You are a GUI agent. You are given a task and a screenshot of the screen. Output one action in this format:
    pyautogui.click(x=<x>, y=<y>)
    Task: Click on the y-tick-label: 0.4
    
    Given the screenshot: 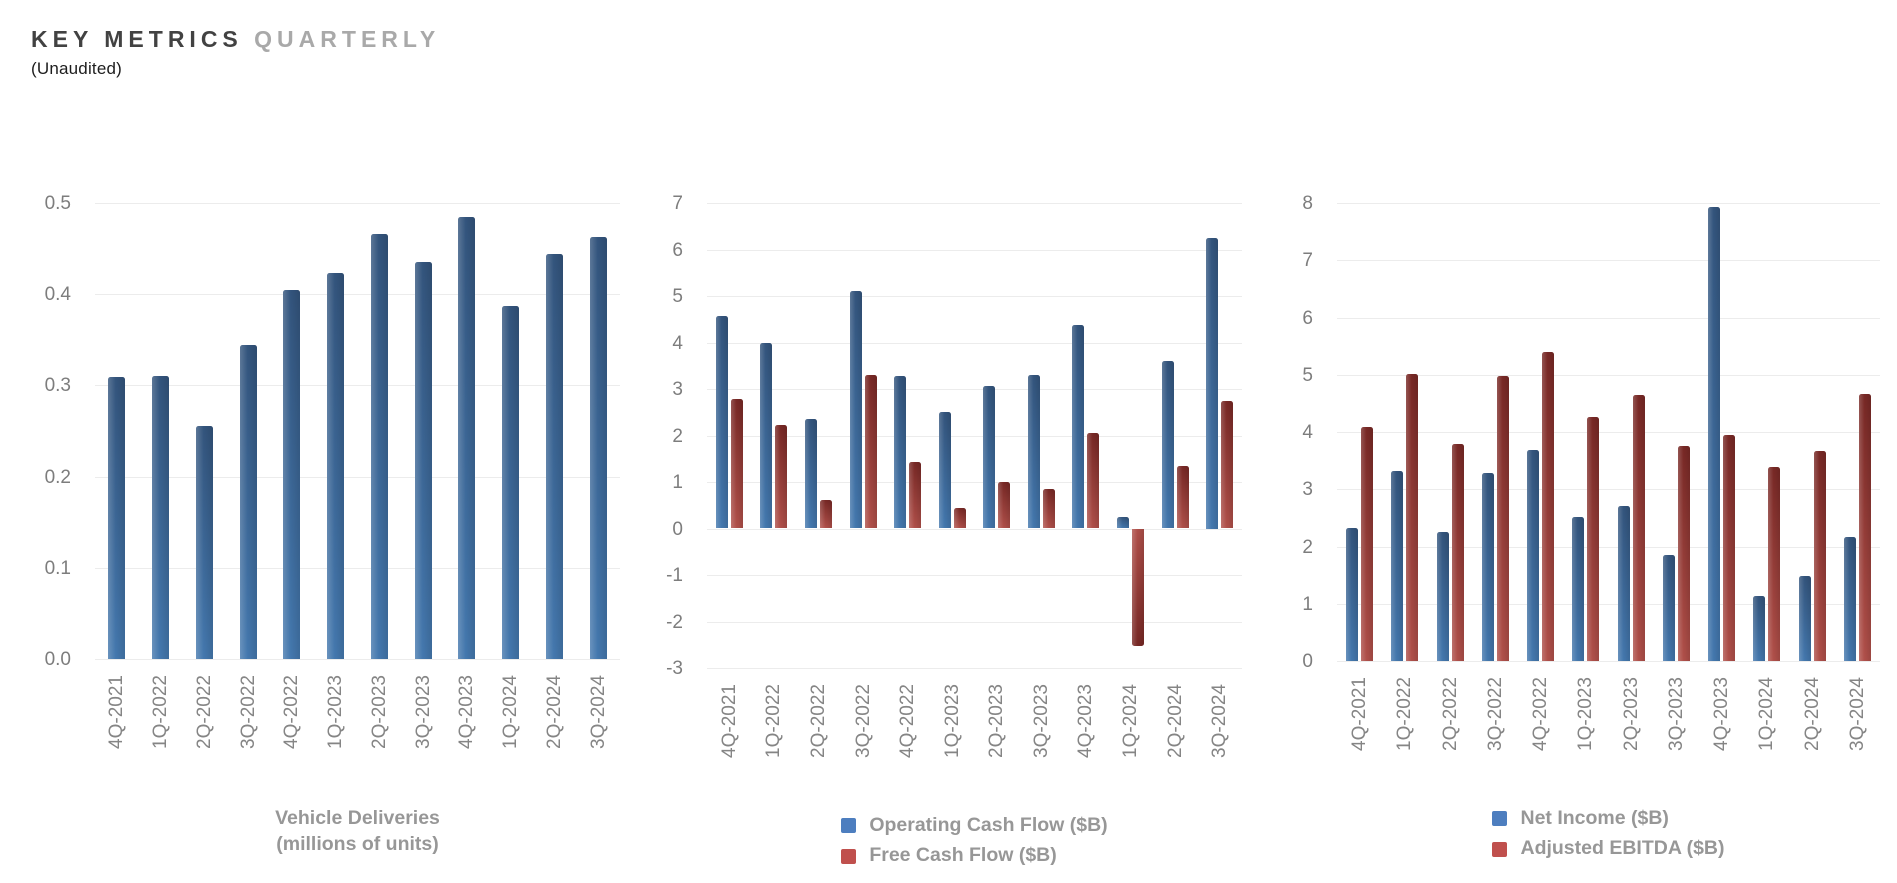 What is the action you would take?
    pyautogui.click(x=57, y=295)
    